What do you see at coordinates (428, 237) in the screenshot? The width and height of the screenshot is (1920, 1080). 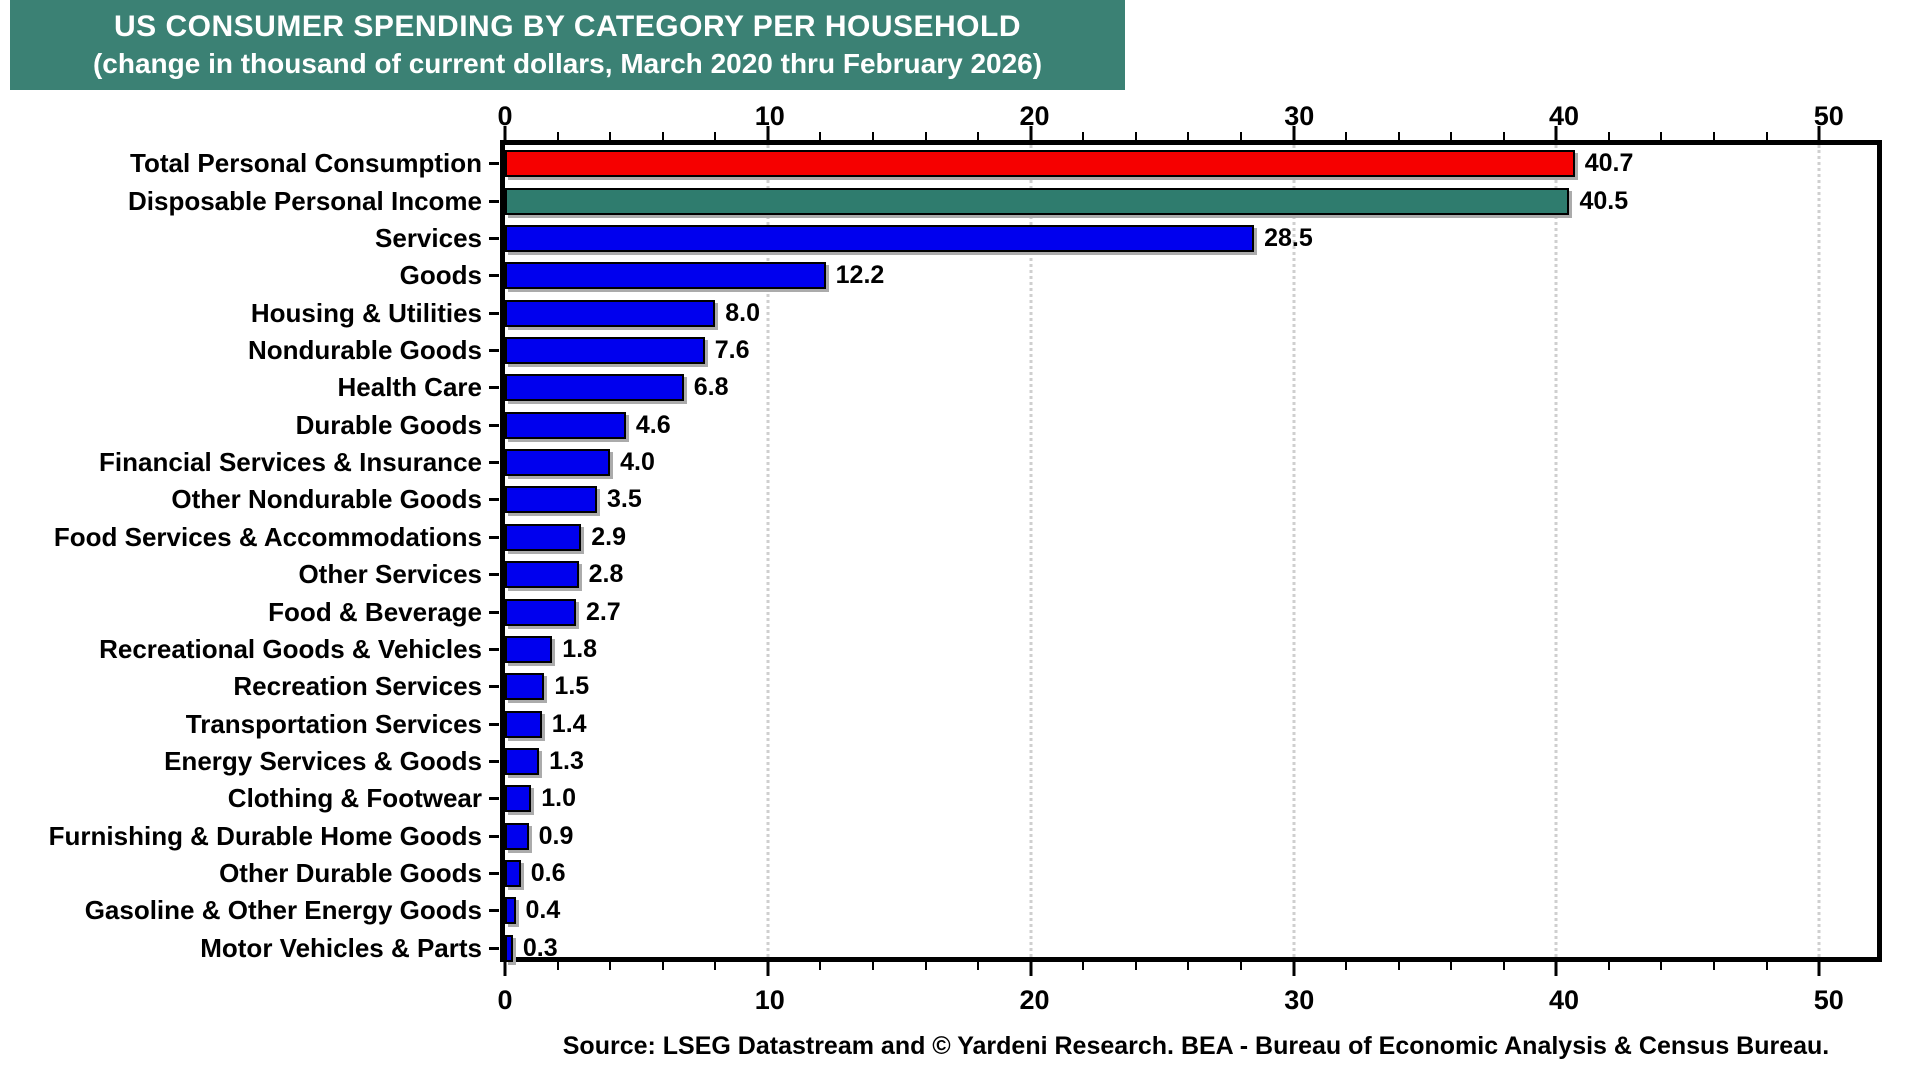 I see `category-label: Services` at bounding box center [428, 237].